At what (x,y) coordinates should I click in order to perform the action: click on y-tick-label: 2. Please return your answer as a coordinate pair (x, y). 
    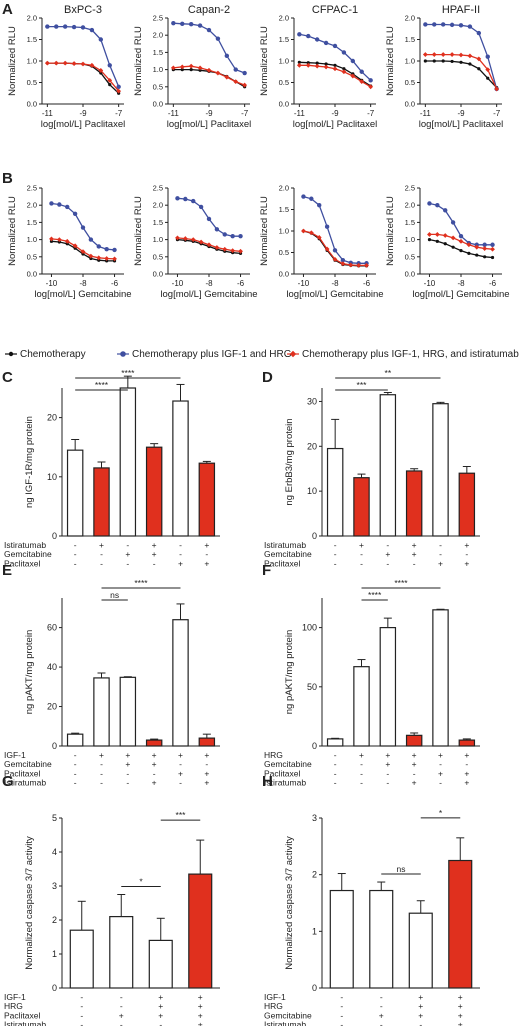
    Looking at the image, I should click on (54, 920).